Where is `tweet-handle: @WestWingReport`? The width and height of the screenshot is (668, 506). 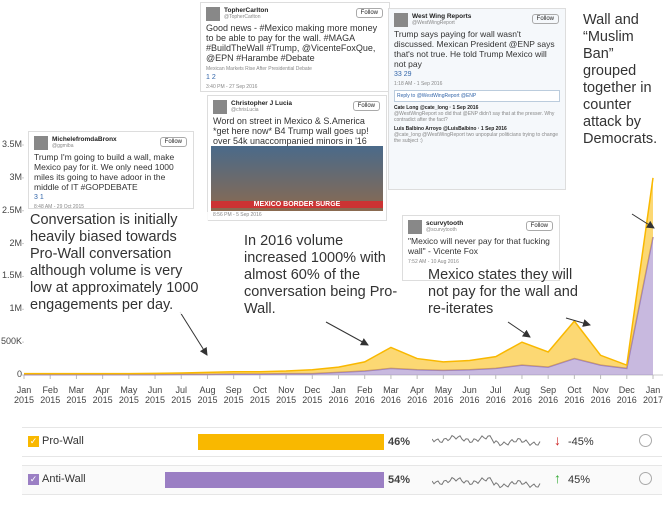 tweet-handle: @WestWingReport is located at coordinates (433, 23).